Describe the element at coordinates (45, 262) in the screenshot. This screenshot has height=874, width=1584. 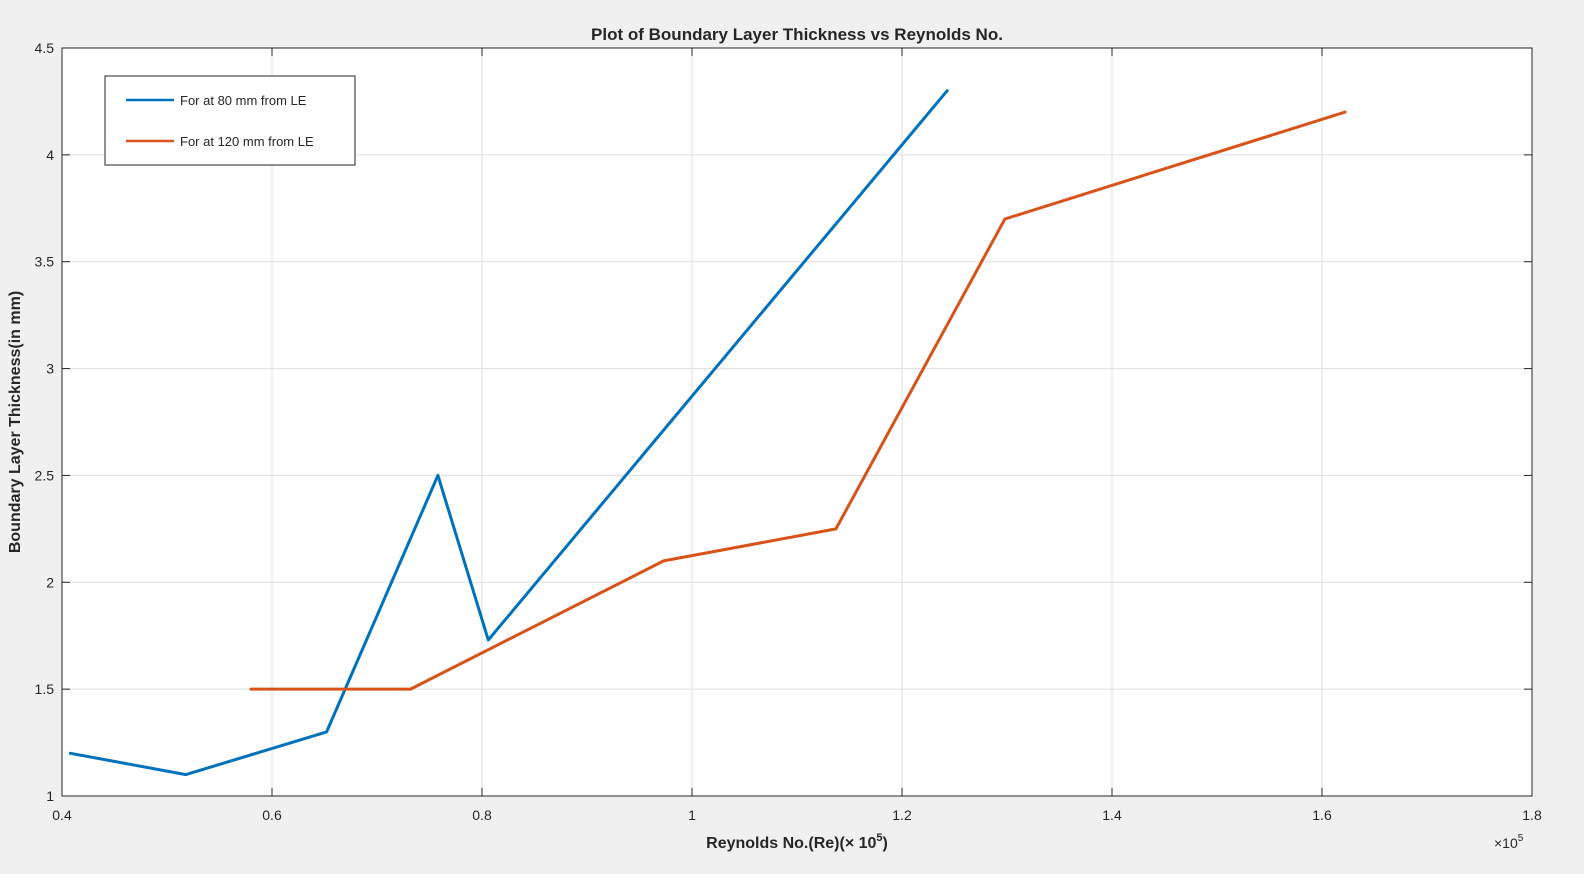
I see `y-tick-label: 3.5` at that location.